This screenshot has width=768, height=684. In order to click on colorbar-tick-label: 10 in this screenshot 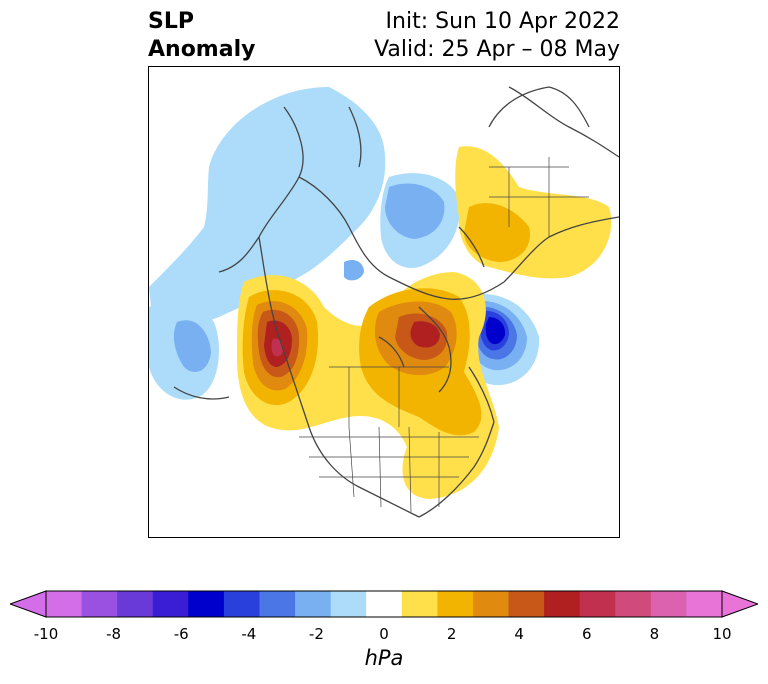, I will do `click(722, 634)`.